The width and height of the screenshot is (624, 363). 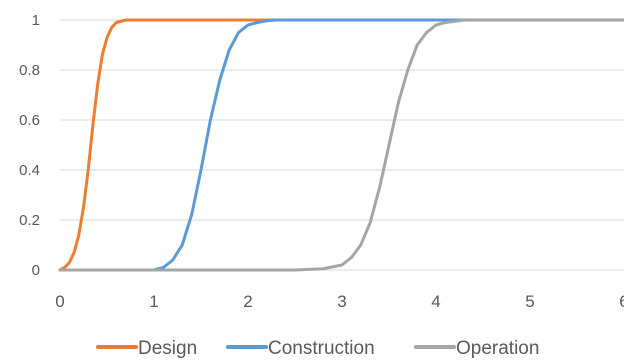 What do you see at coordinates (167, 348) in the screenshot?
I see `legend-label-design: Design` at bounding box center [167, 348].